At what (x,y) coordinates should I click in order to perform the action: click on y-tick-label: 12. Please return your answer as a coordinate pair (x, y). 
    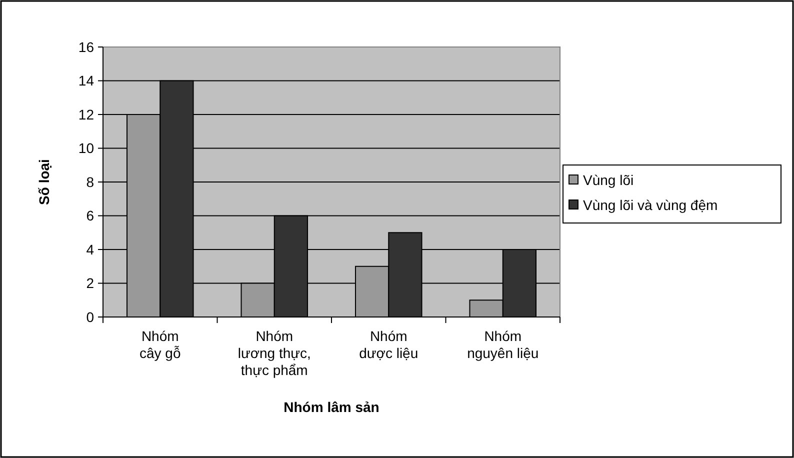
    Looking at the image, I should click on (86, 114).